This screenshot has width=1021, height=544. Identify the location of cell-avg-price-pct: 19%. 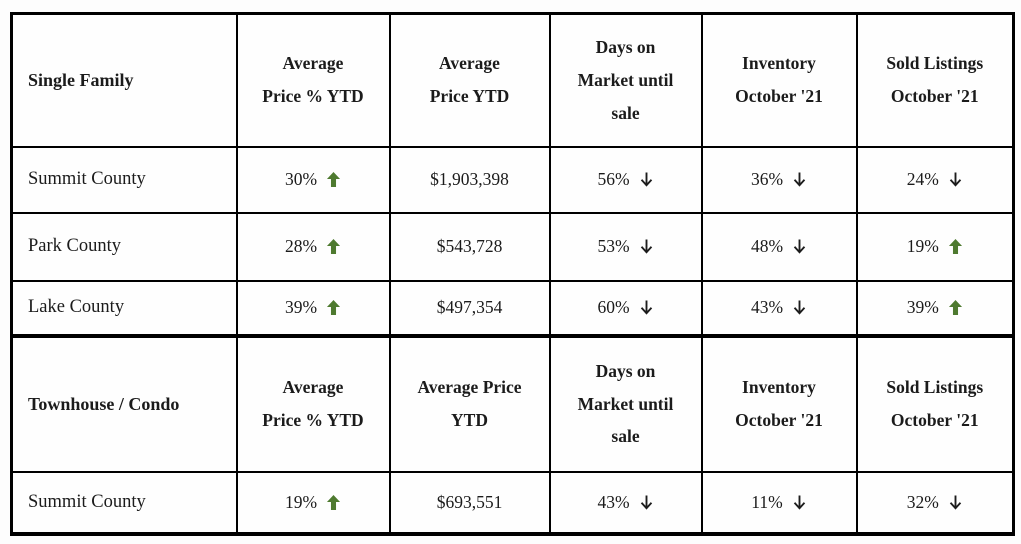
(313, 502).